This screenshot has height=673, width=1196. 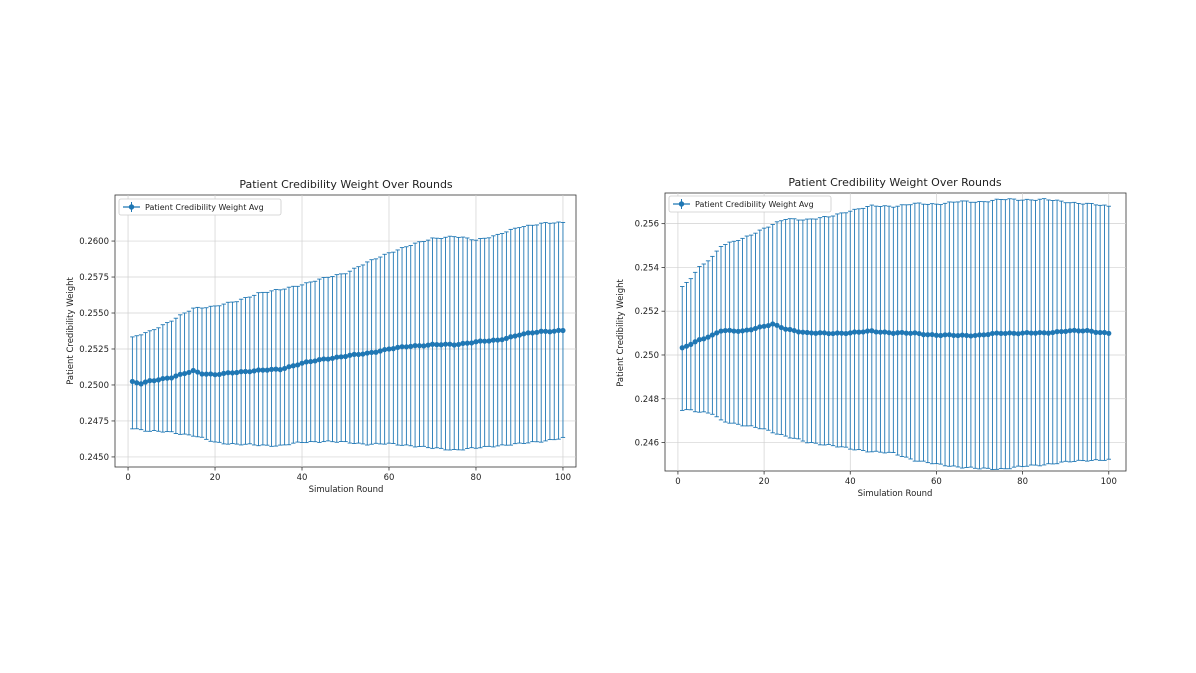 What do you see at coordinates (1022, 482) in the screenshot?
I see `x-tick-label: 80` at bounding box center [1022, 482].